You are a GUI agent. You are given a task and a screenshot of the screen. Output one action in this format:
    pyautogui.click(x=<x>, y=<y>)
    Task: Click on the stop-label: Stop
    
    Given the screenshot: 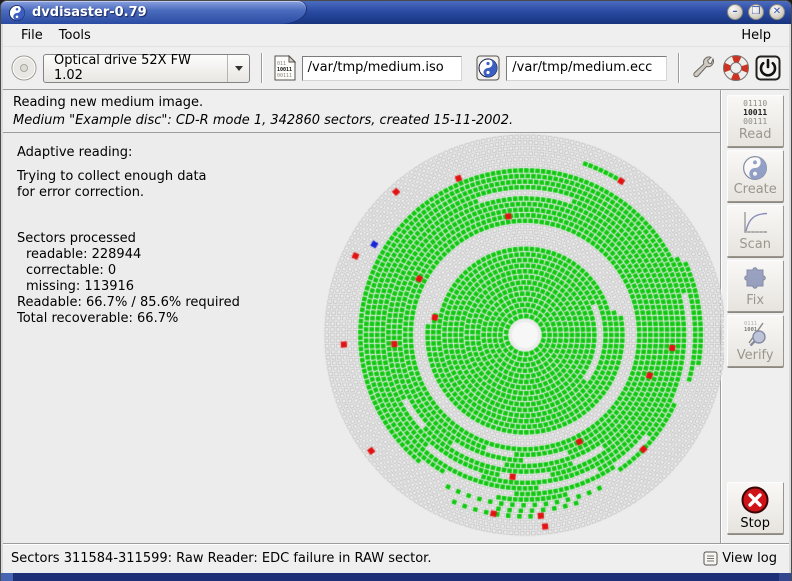 What is the action you would take?
    pyautogui.click(x=755, y=523)
    